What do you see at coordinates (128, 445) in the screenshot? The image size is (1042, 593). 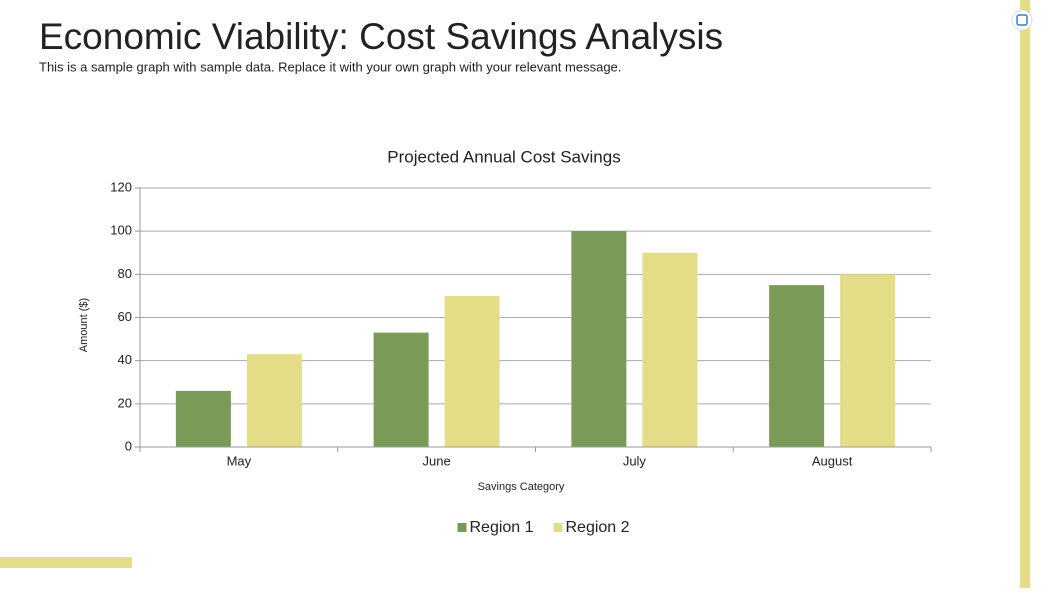 I see `y-tick-label: 0` at bounding box center [128, 445].